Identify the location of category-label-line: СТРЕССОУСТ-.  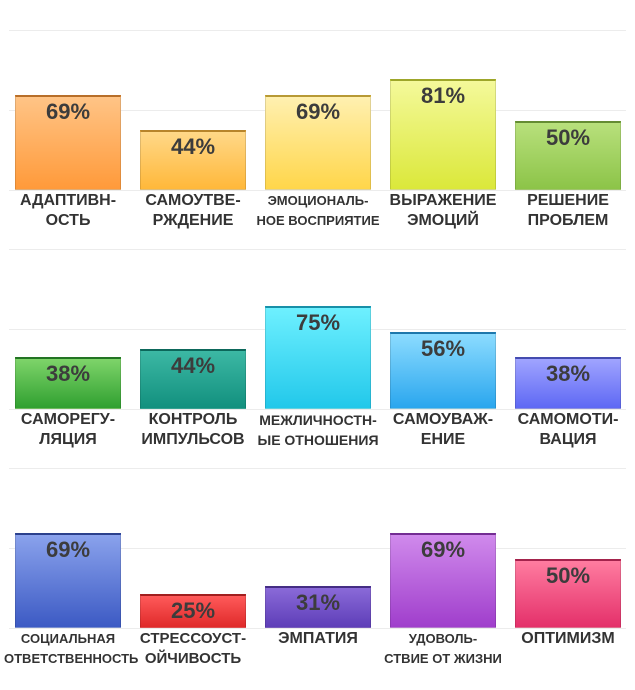
(193, 638).